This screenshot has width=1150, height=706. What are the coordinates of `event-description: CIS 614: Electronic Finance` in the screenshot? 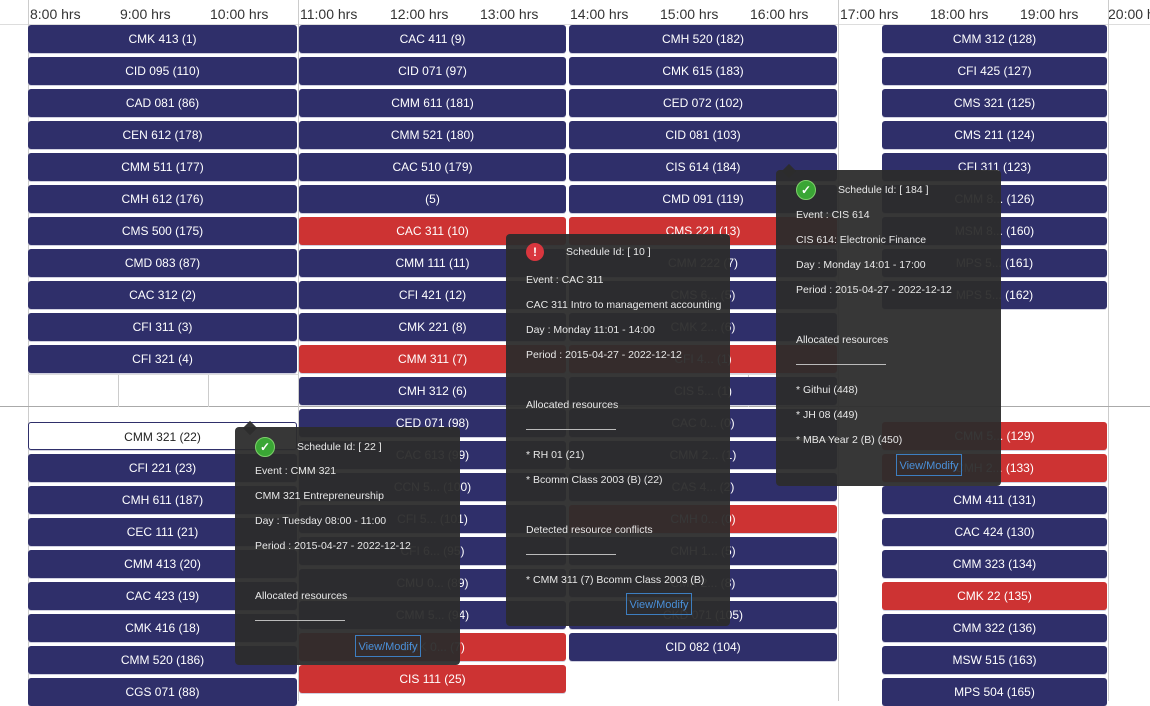 It's located at (861, 240).